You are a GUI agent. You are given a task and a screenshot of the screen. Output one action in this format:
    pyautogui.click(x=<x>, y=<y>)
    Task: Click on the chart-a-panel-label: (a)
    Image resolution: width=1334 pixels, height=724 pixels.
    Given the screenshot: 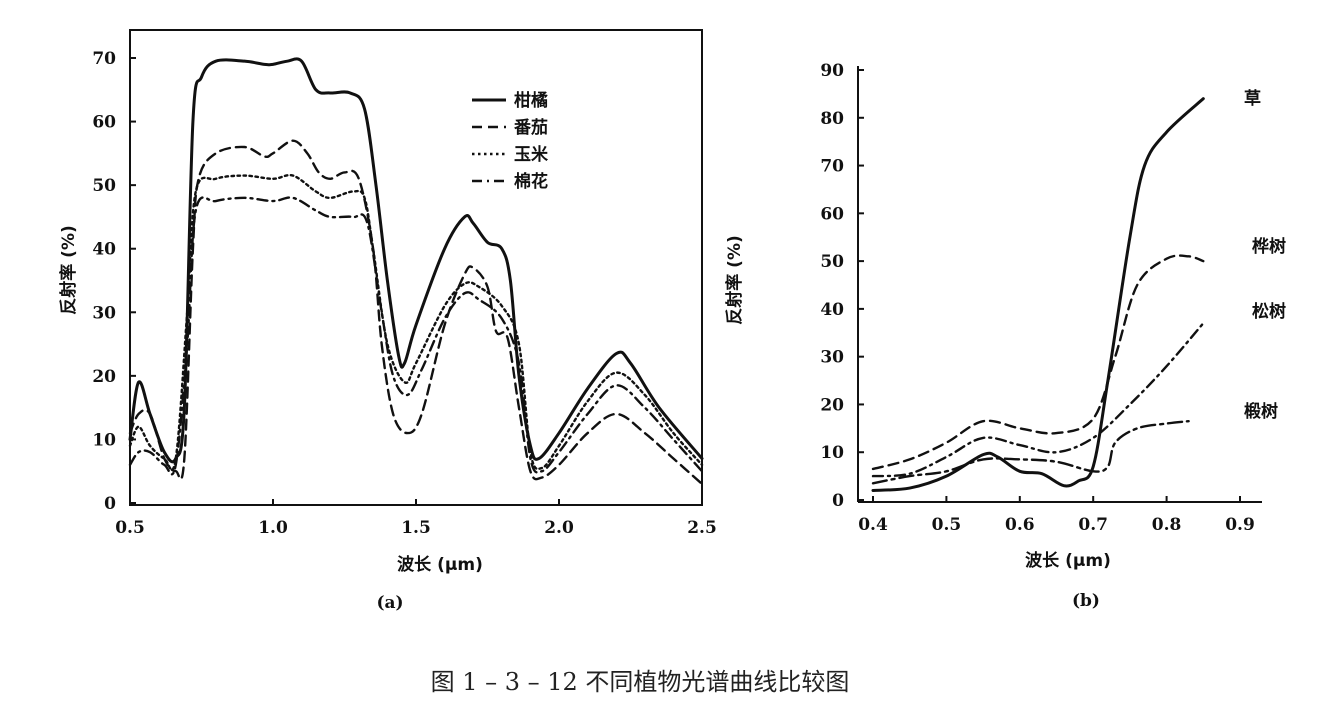 What is the action you would take?
    pyautogui.click(x=389, y=603)
    